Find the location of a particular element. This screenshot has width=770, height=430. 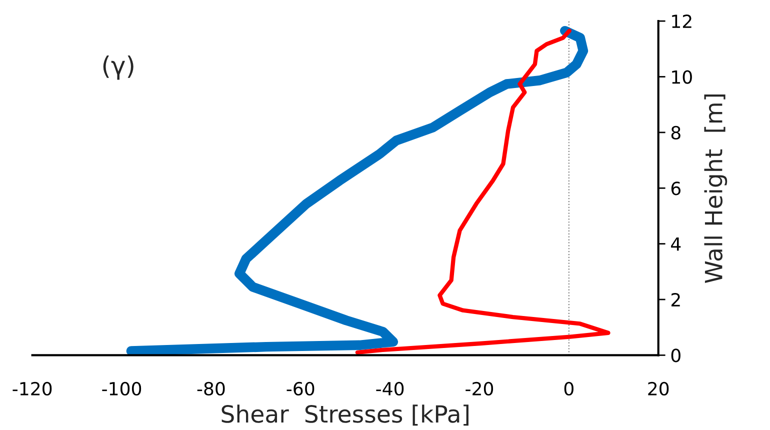

x-tick-label: -80 is located at coordinates (211, 389).